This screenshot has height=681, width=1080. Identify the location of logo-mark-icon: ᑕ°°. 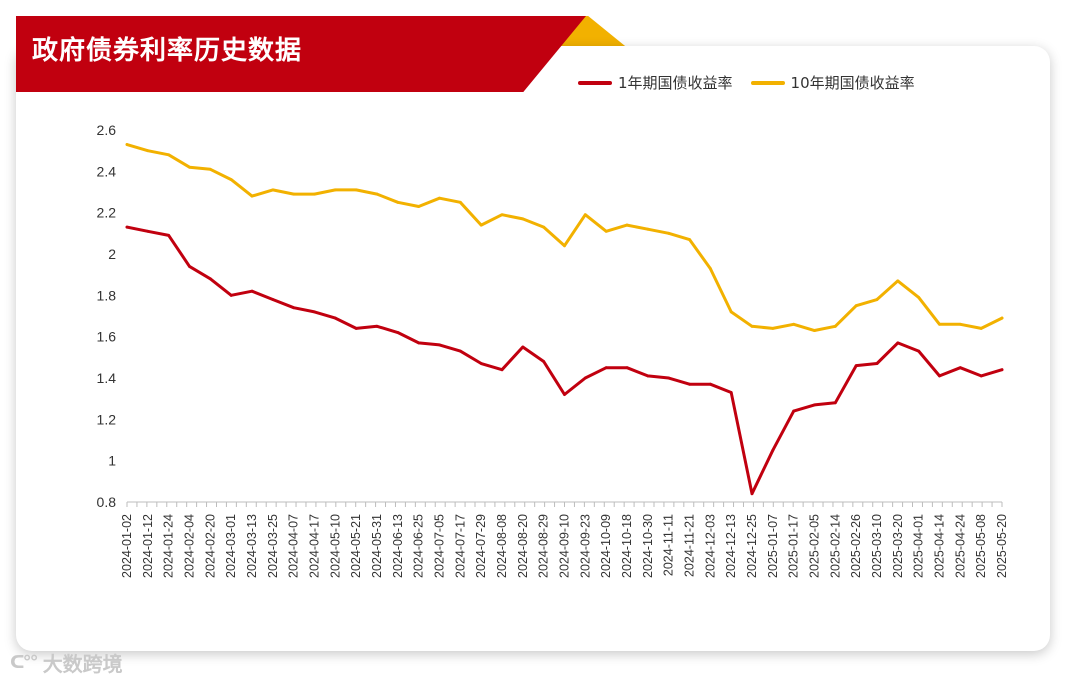
(24, 662).